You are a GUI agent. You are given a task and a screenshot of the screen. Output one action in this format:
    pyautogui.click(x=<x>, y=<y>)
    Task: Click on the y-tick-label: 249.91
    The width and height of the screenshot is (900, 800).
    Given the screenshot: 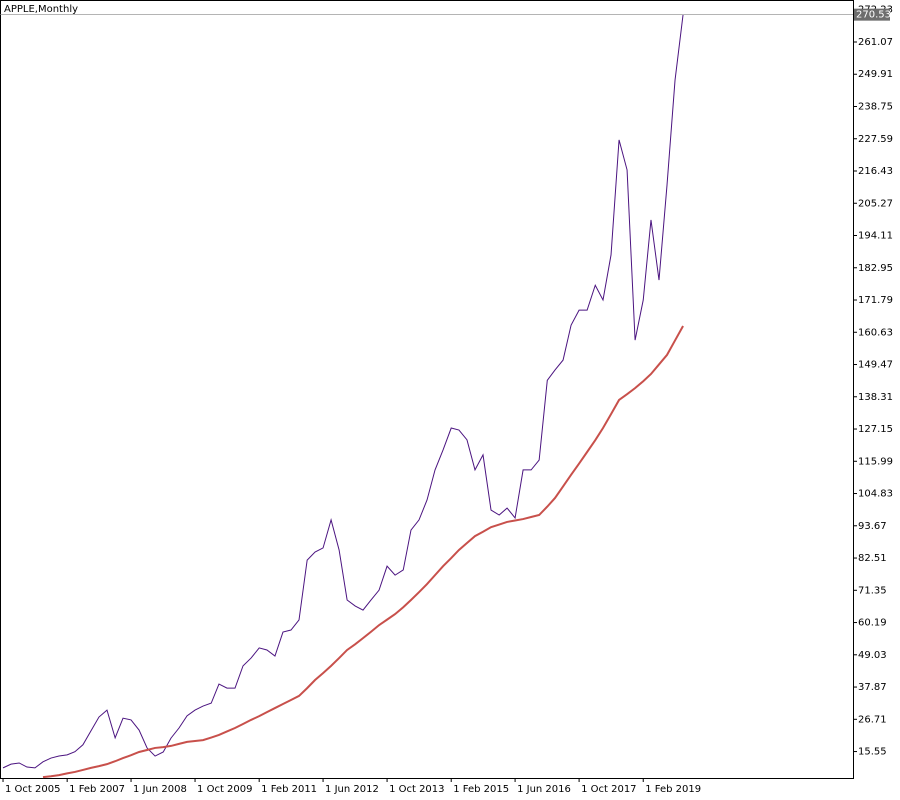 What is the action you would take?
    pyautogui.click(x=875, y=74)
    